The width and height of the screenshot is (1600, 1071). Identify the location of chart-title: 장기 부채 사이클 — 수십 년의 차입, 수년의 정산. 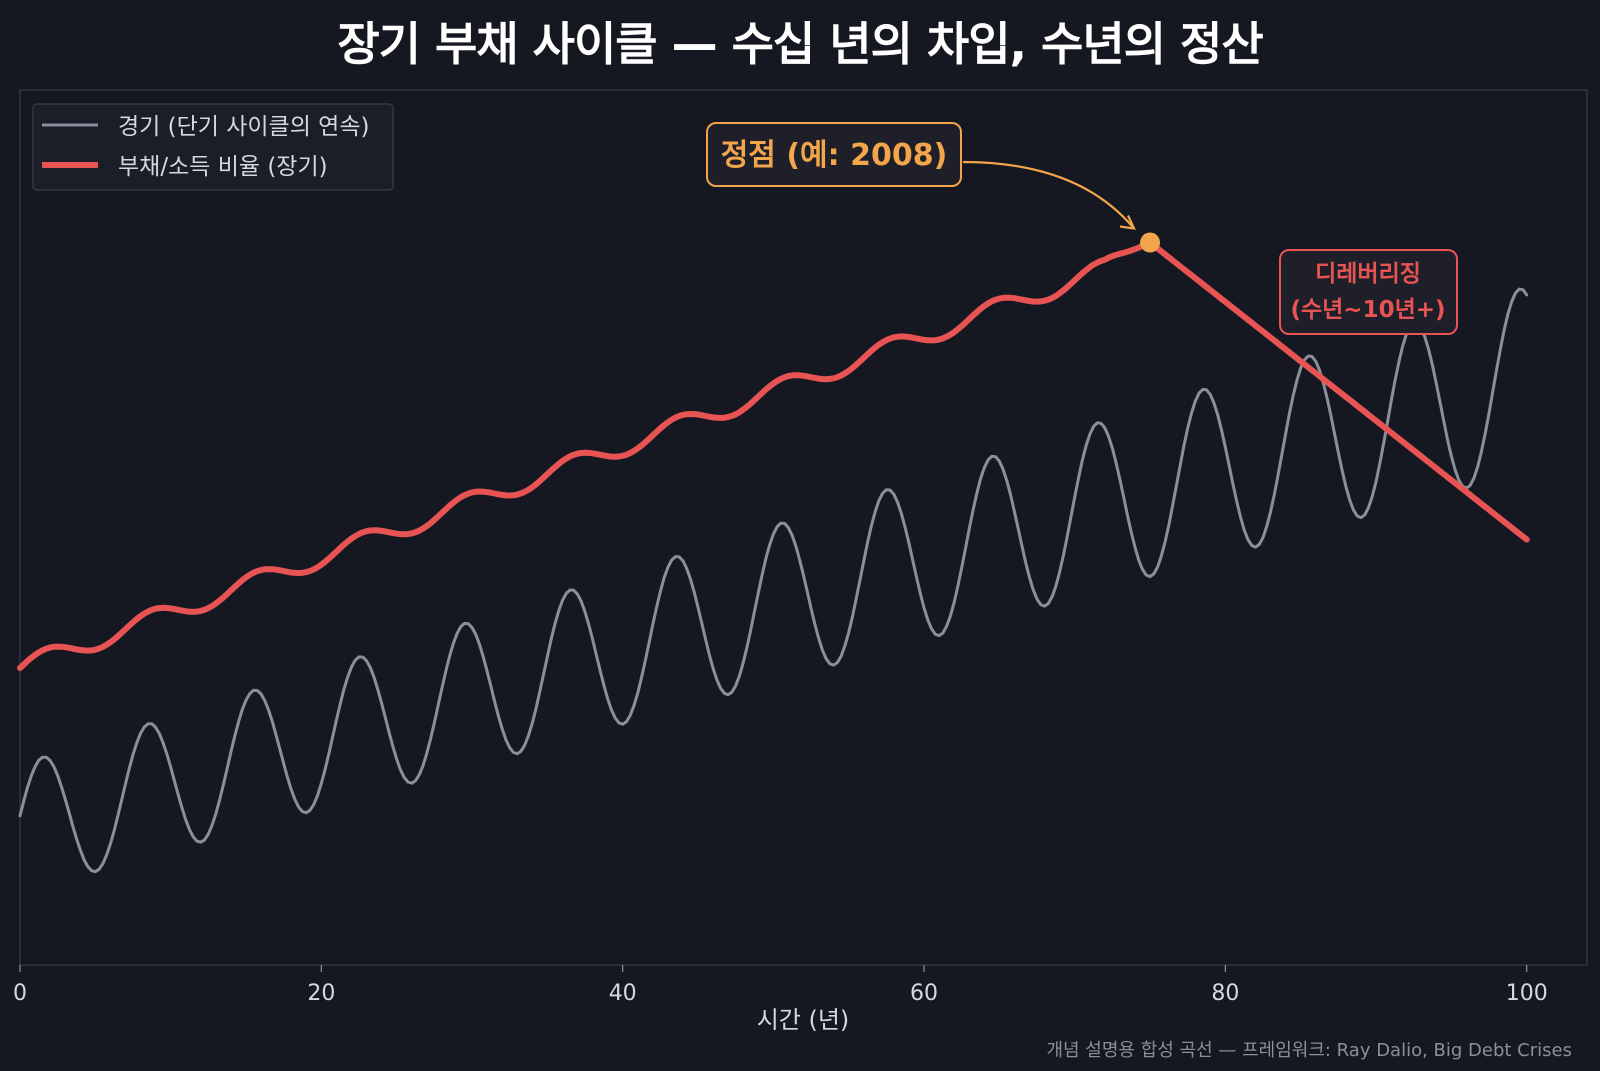
(800, 44).